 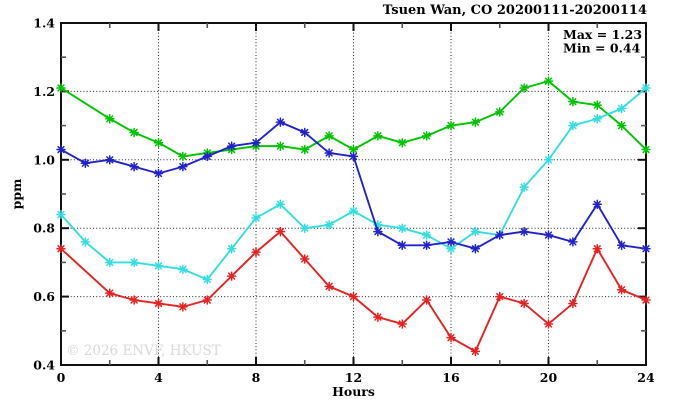 What do you see at coordinates (44, 91) in the screenshot?
I see `y-tick-label: 1.2` at bounding box center [44, 91].